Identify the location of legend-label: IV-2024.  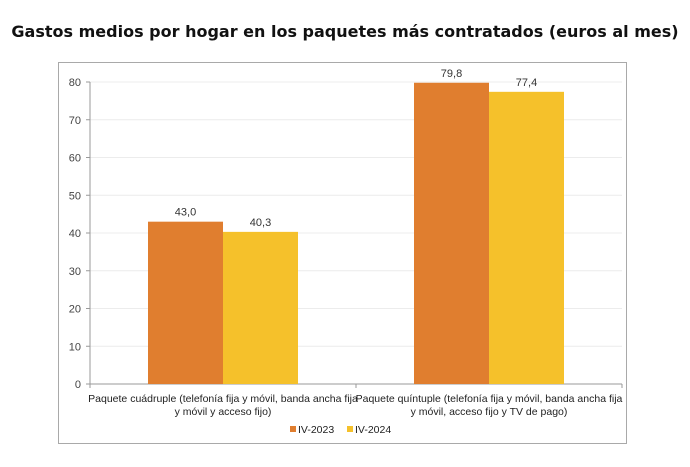
(373, 430).